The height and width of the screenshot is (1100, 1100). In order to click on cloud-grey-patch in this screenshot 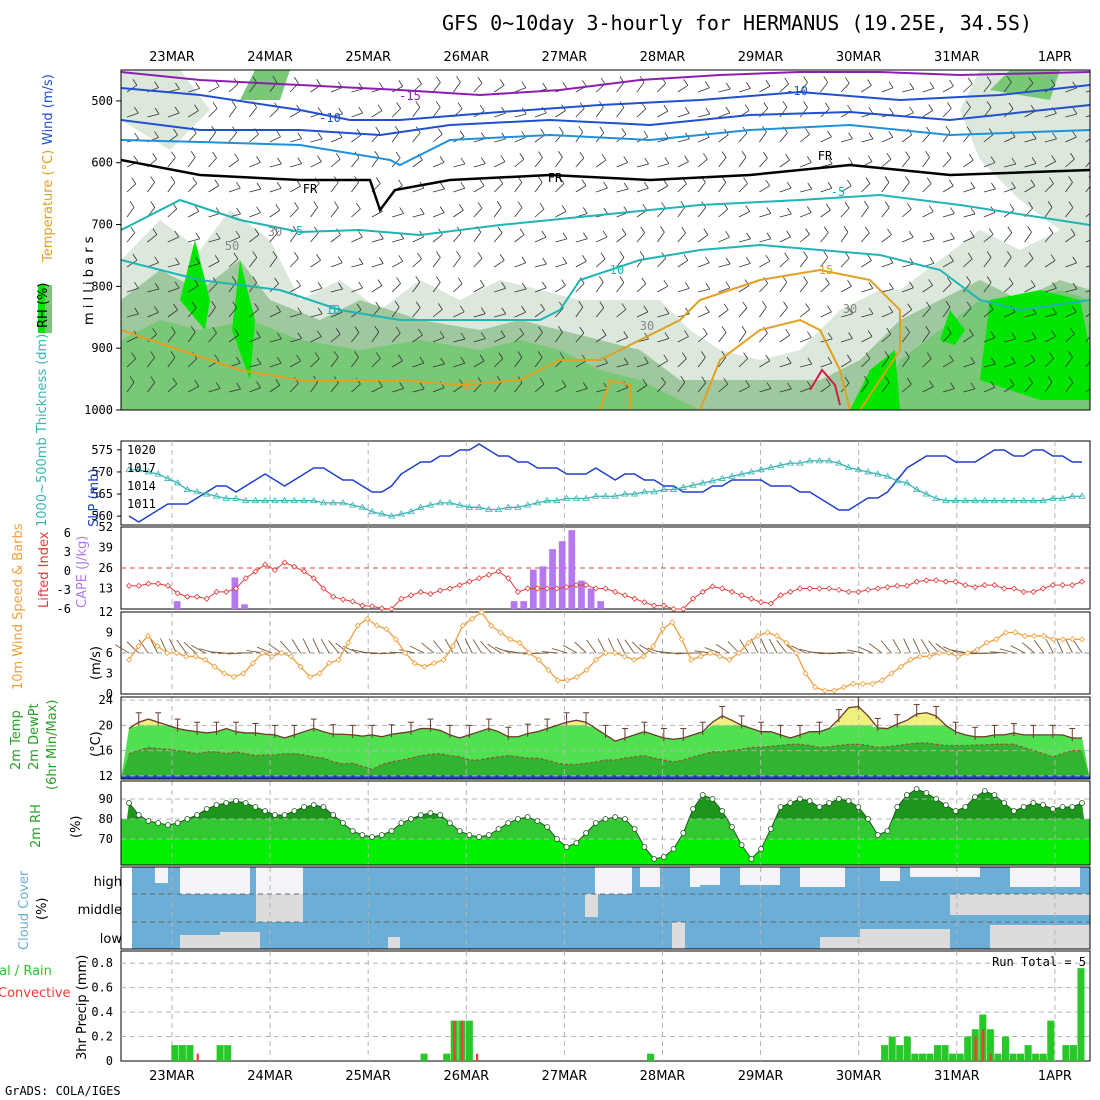, I will do `click(591, 905)`.